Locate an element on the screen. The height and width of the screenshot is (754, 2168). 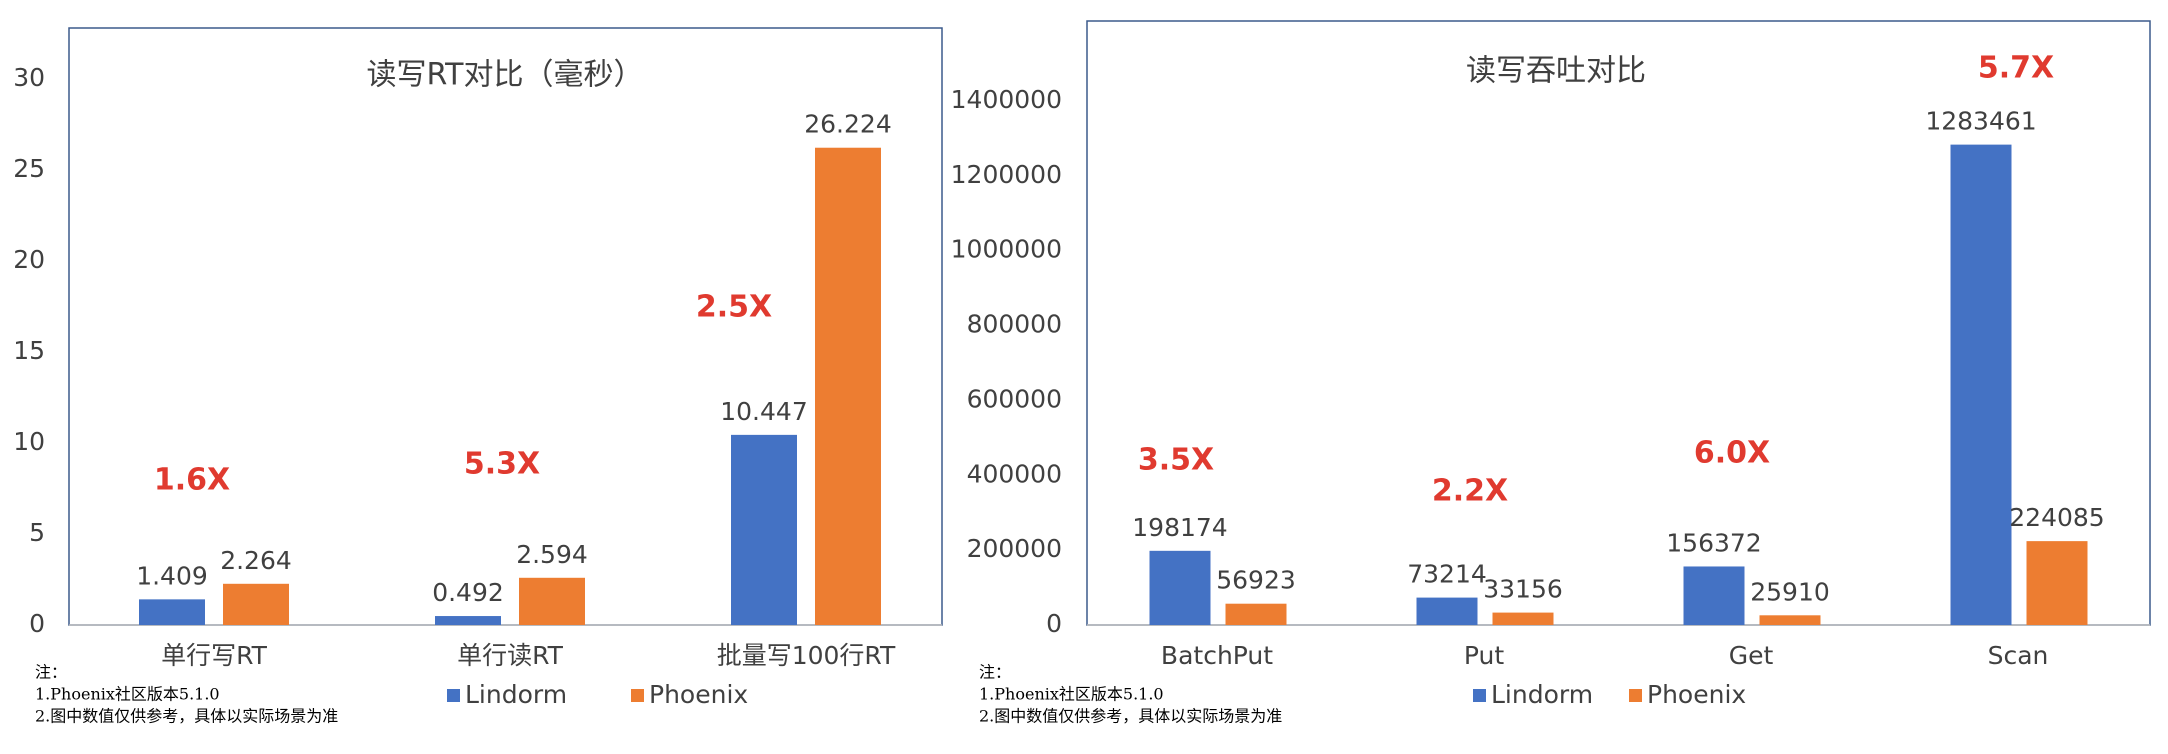
value-label: 26.224 is located at coordinates (847, 124).